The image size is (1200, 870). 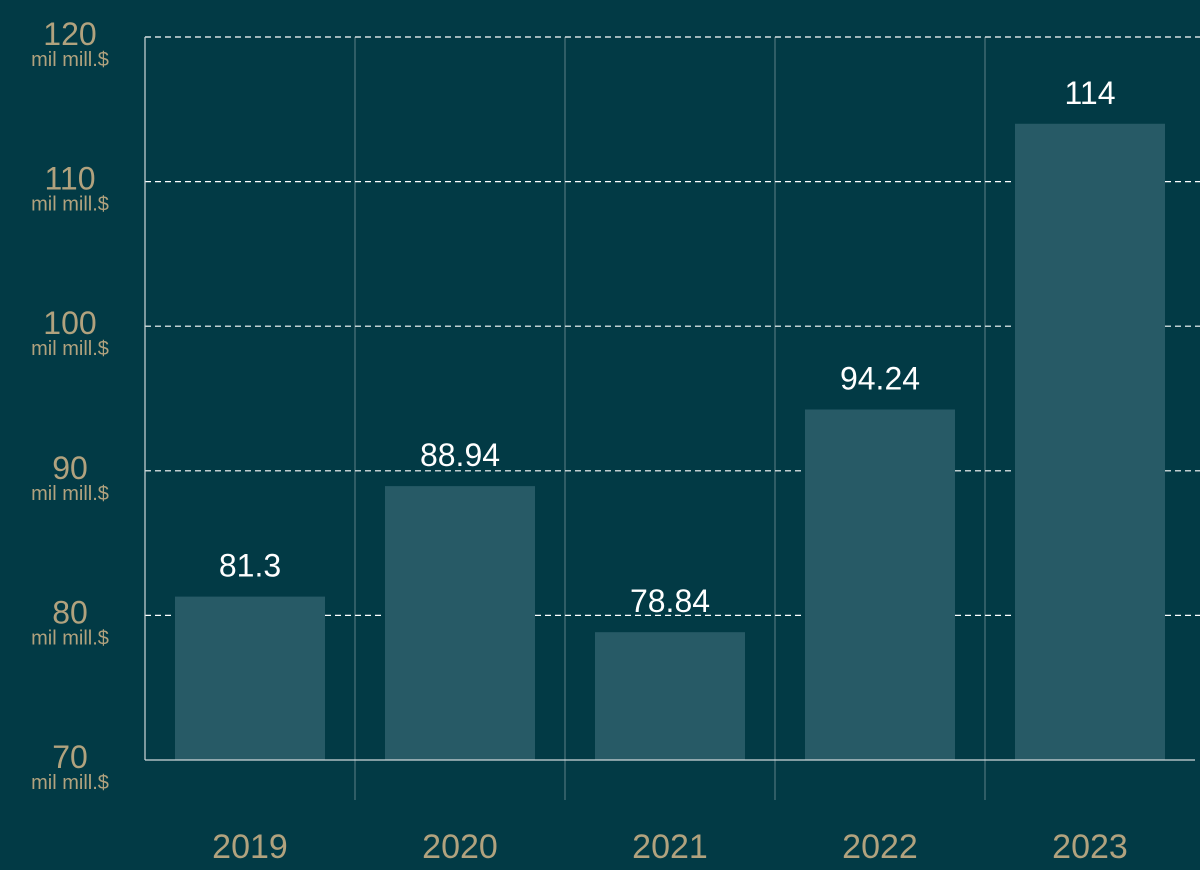 I want to click on y-tick-label: 70, so click(x=70, y=757).